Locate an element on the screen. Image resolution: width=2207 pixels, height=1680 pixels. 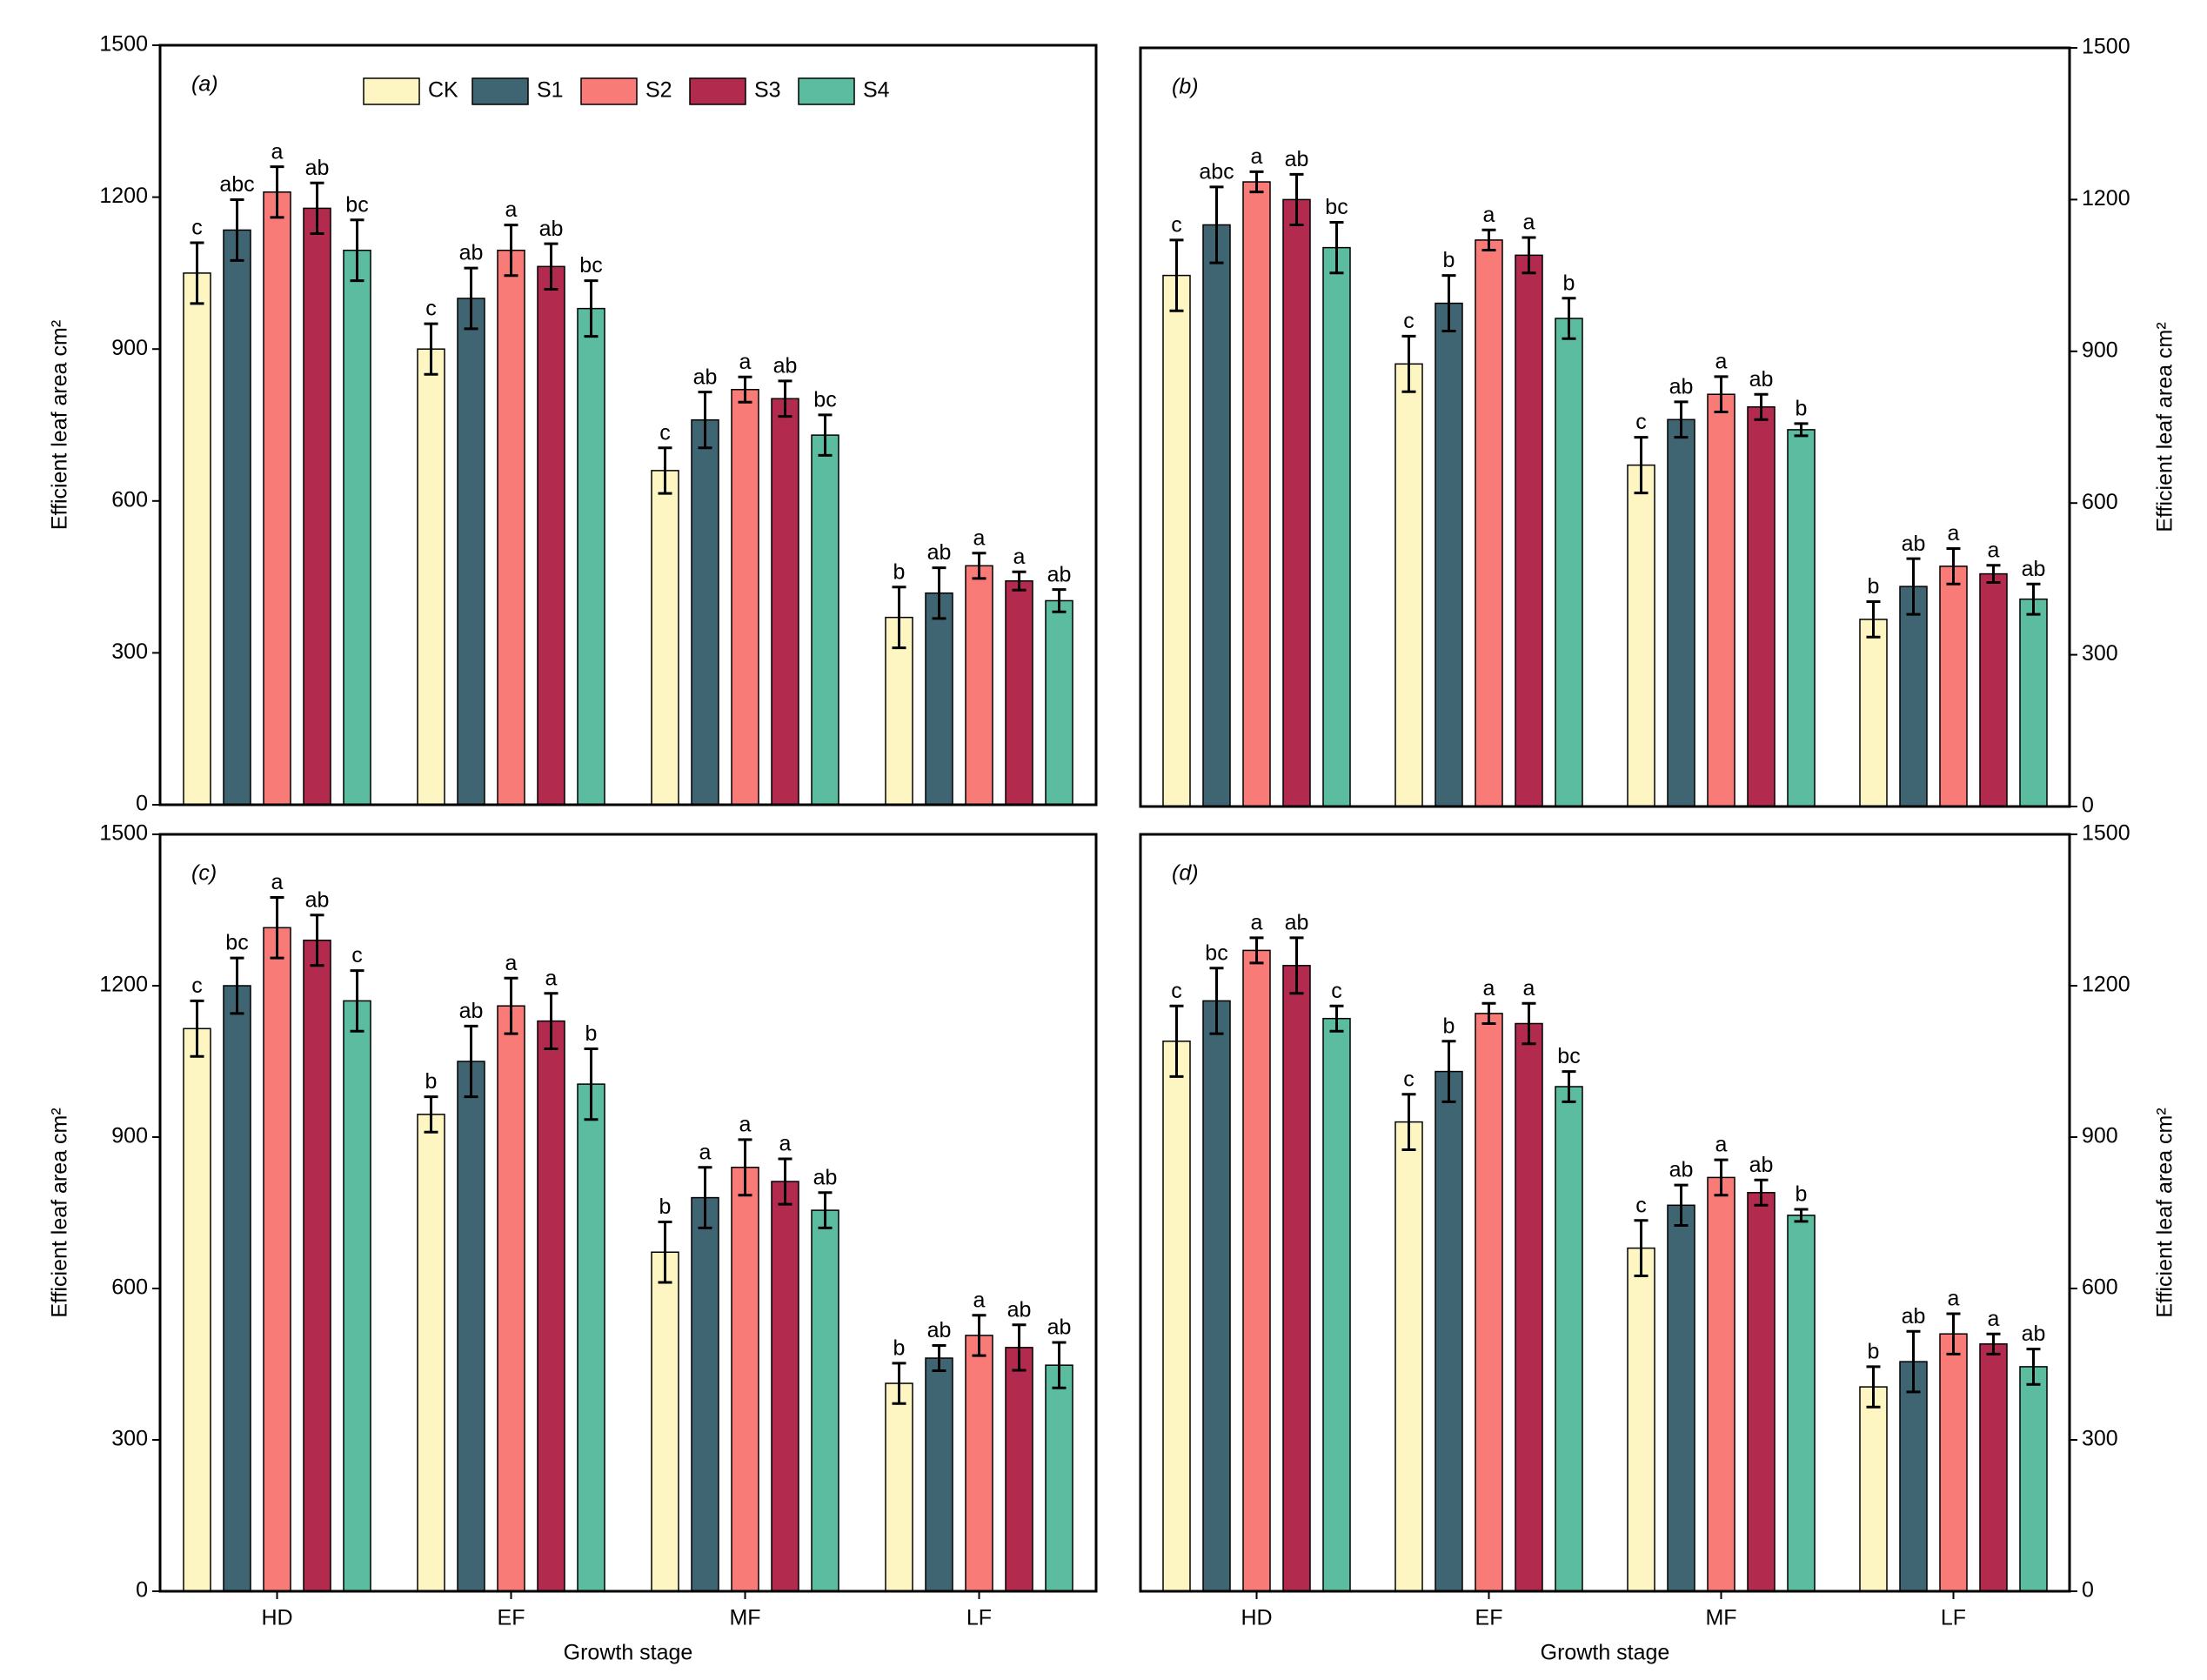
panel-label: (c) is located at coordinates (204, 873).